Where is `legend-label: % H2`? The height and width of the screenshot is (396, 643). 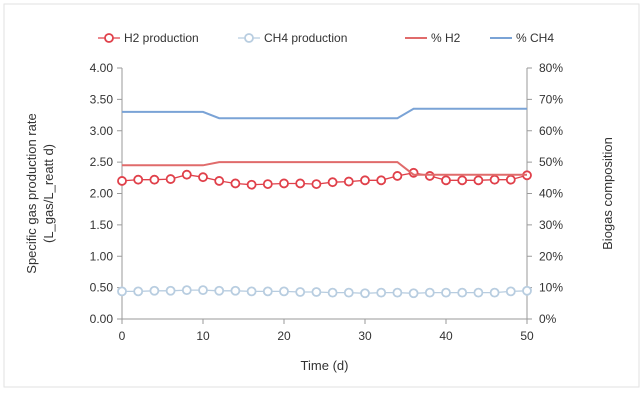 legend-label: % H2 is located at coordinates (446, 38).